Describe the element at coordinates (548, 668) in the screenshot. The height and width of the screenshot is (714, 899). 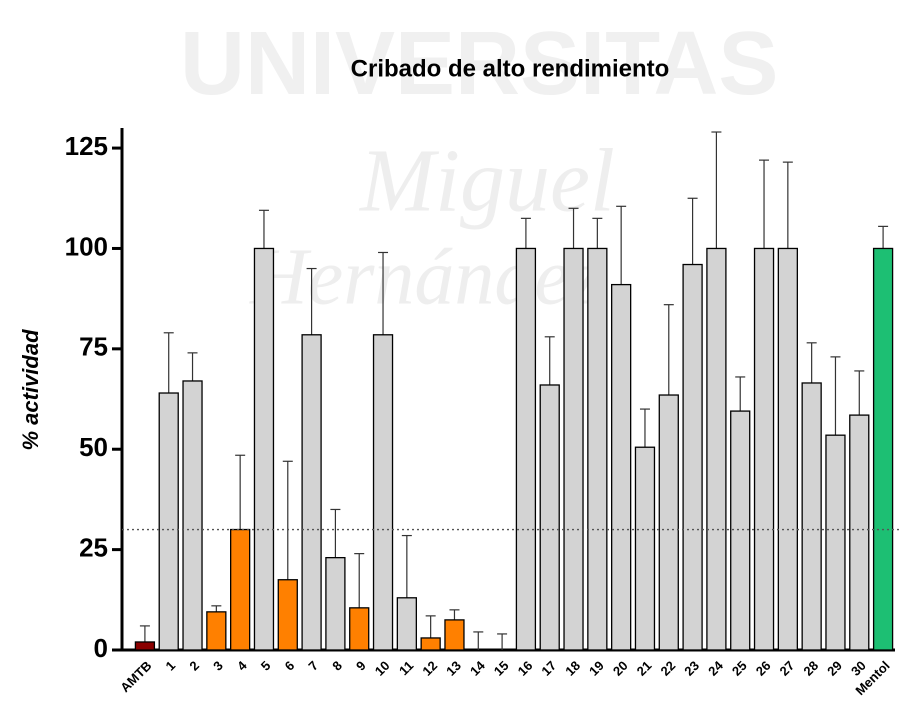
I see `x-tick-label: 17` at that location.